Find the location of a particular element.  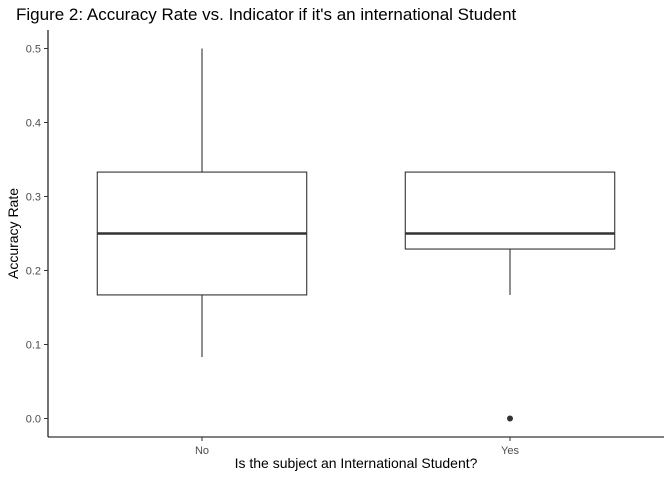

x-tick-label: No is located at coordinates (202, 451).